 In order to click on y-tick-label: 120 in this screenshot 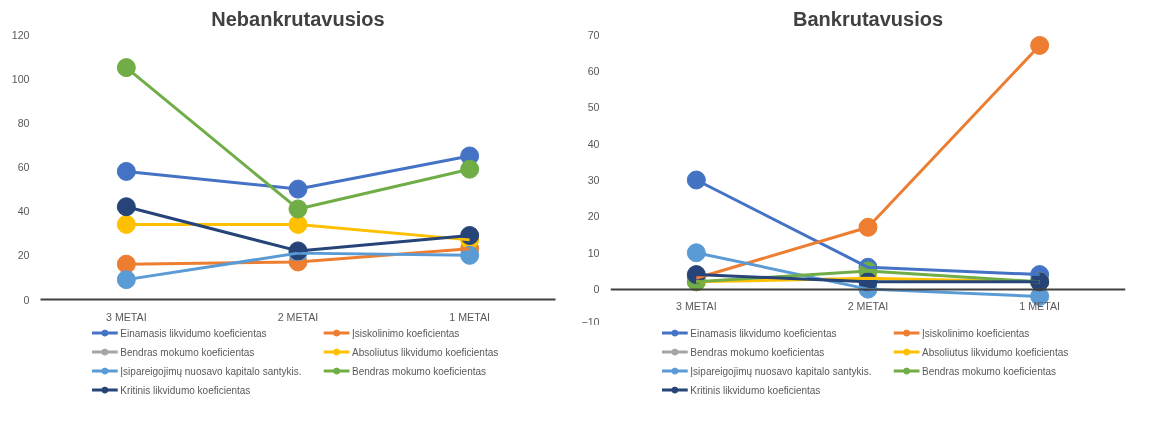, I will do `click(20, 34)`.